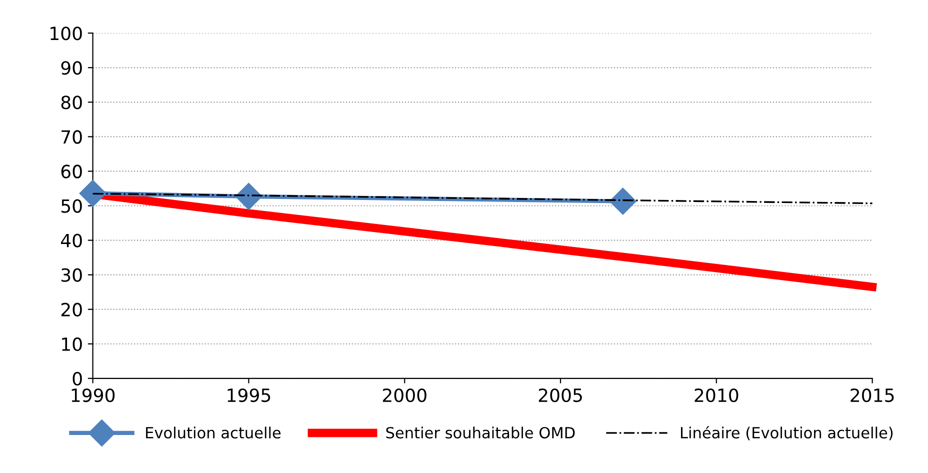 This screenshot has width=928, height=473. I want to click on x-tick-label: 1995, so click(249, 395).